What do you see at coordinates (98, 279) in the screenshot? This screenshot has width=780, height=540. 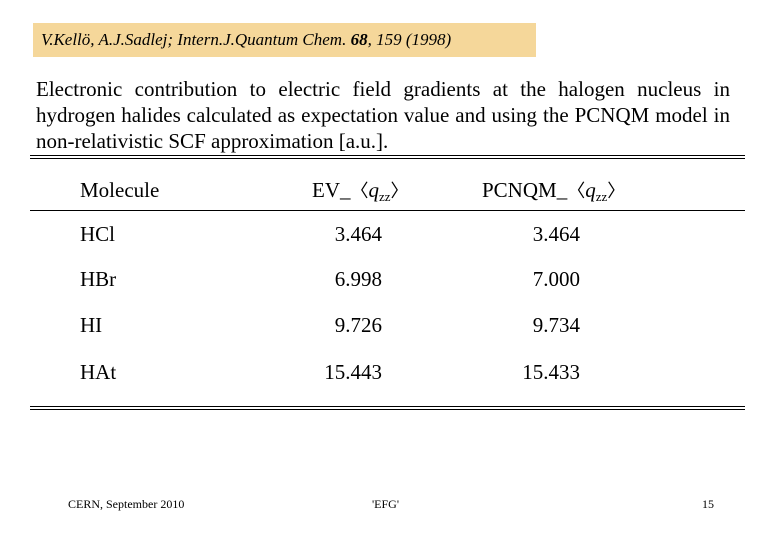 I see `table-cell-molecule: HBr` at bounding box center [98, 279].